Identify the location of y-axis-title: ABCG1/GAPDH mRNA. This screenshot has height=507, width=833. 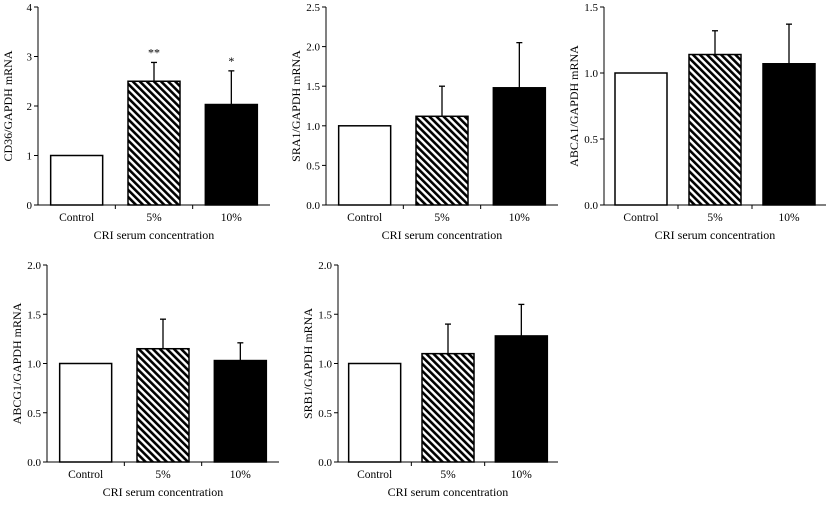
(17, 363).